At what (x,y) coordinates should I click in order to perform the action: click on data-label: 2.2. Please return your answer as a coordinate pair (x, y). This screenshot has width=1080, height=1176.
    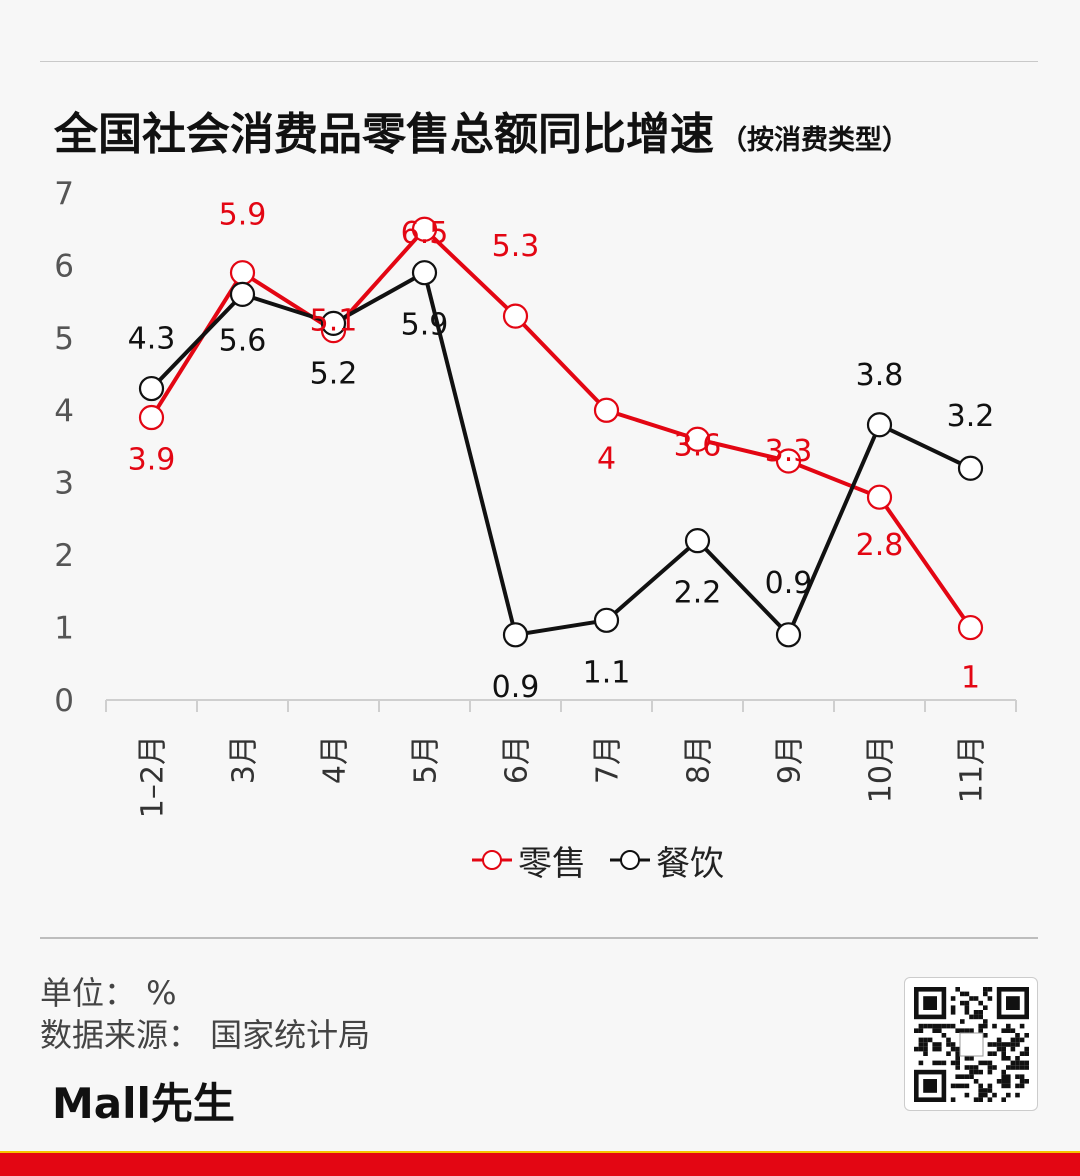
    Looking at the image, I should click on (698, 593).